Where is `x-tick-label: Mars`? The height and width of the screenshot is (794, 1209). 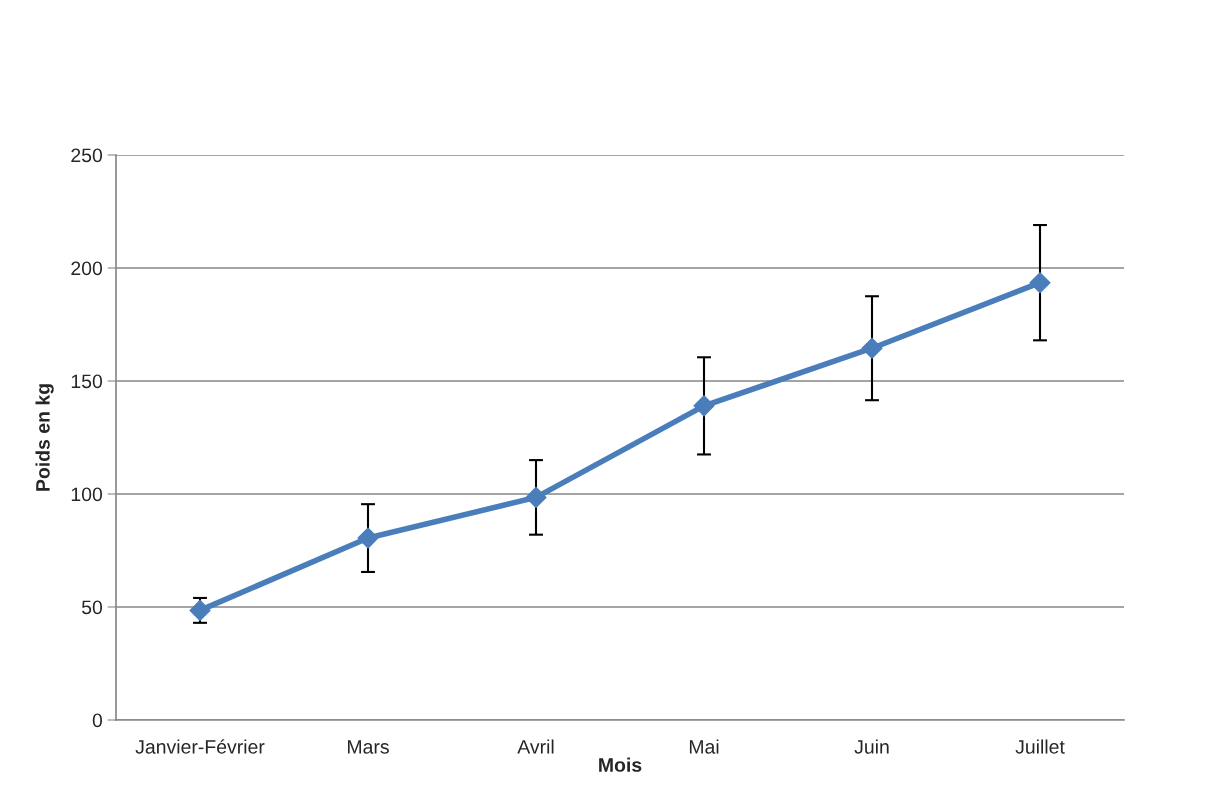 x-tick-label: Mars is located at coordinates (368, 747).